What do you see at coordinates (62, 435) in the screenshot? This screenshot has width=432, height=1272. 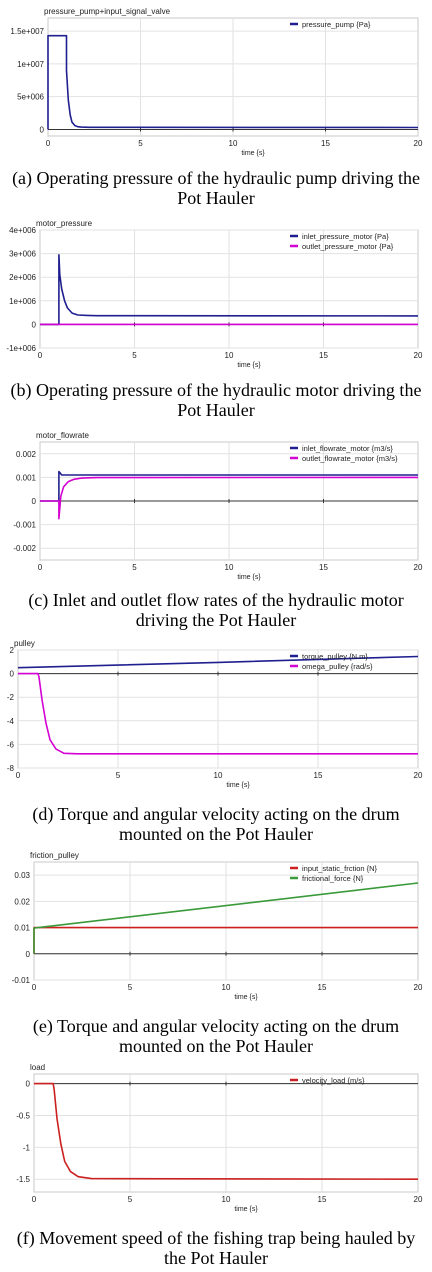 I see `chart-title: motor_flowrate` at bounding box center [62, 435].